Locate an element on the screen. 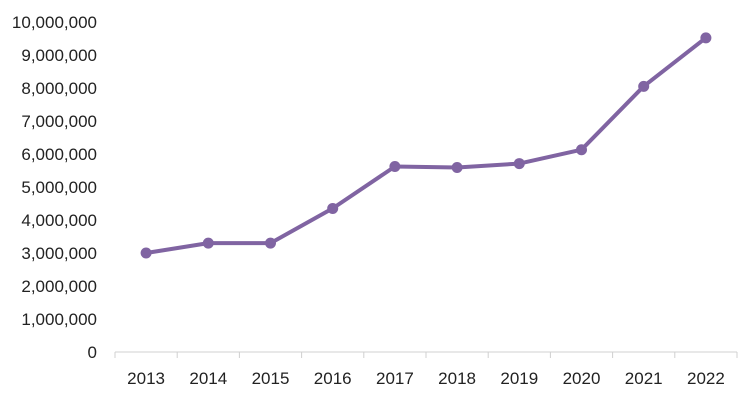 The height and width of the screenshot is (400, 750). y-tick-label: 4,000,000 is located at coordinates (59, 220).